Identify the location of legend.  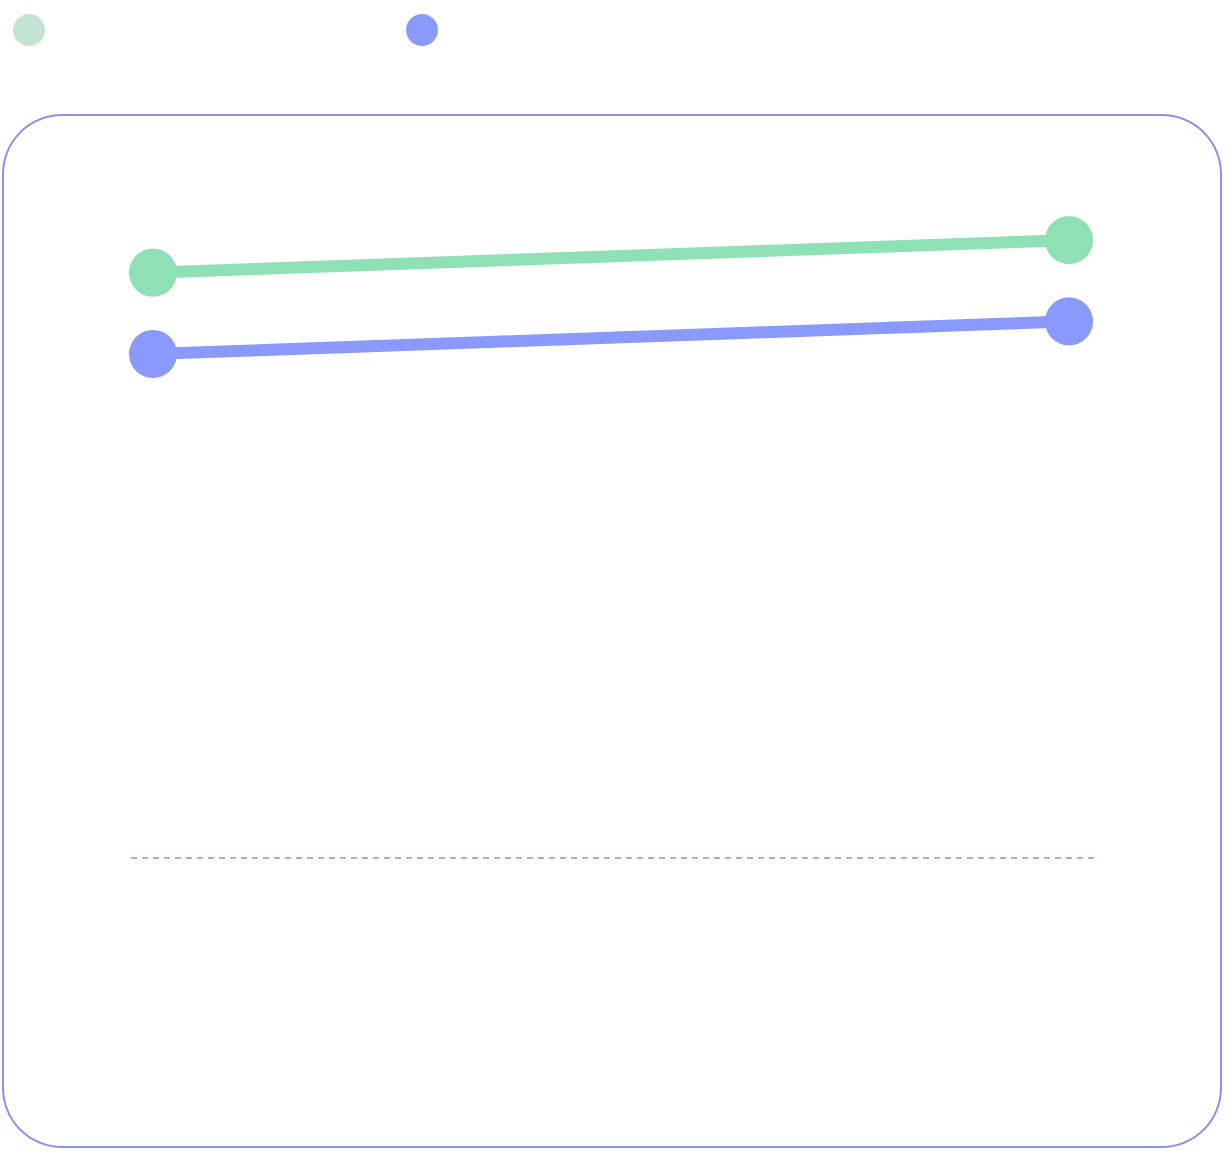
(613, 30).